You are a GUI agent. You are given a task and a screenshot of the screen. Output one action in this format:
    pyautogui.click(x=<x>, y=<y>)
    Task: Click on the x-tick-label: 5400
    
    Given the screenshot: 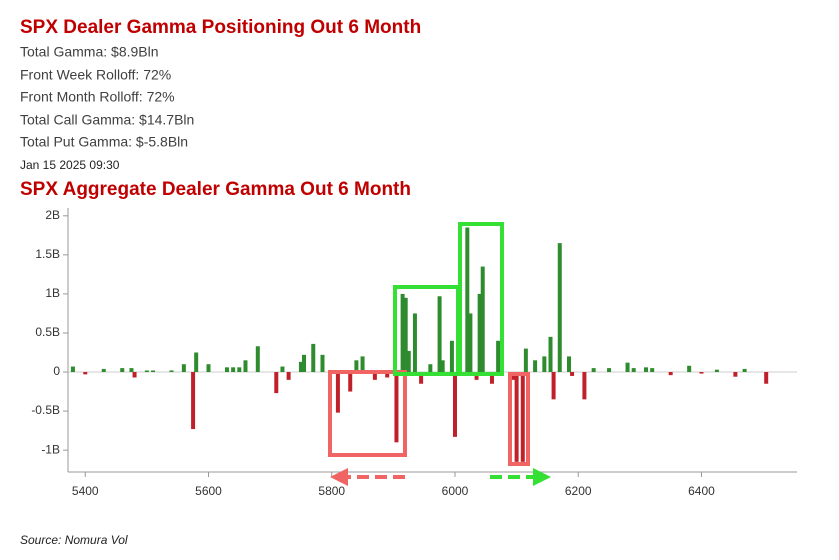 What is the action you would take?
    pyautogui.click(x=85, y=491)
    